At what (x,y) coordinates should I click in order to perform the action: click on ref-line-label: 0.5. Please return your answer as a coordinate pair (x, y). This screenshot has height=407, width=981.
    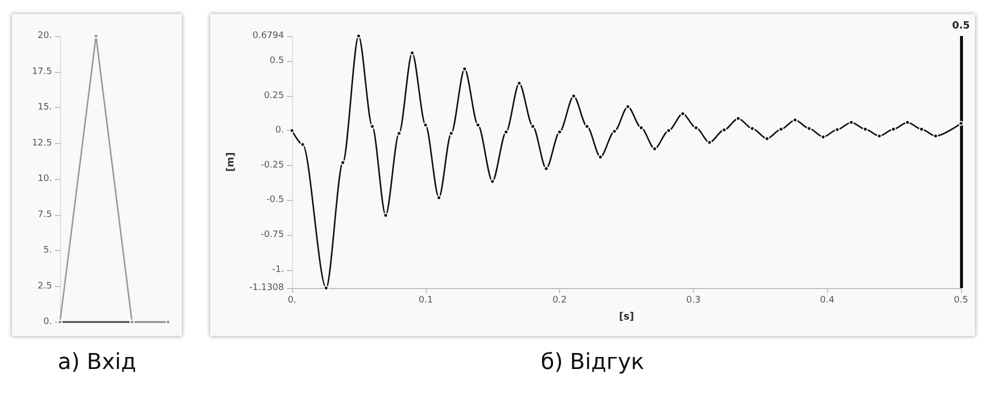
    Looking at the image, I should click on (961, 26).